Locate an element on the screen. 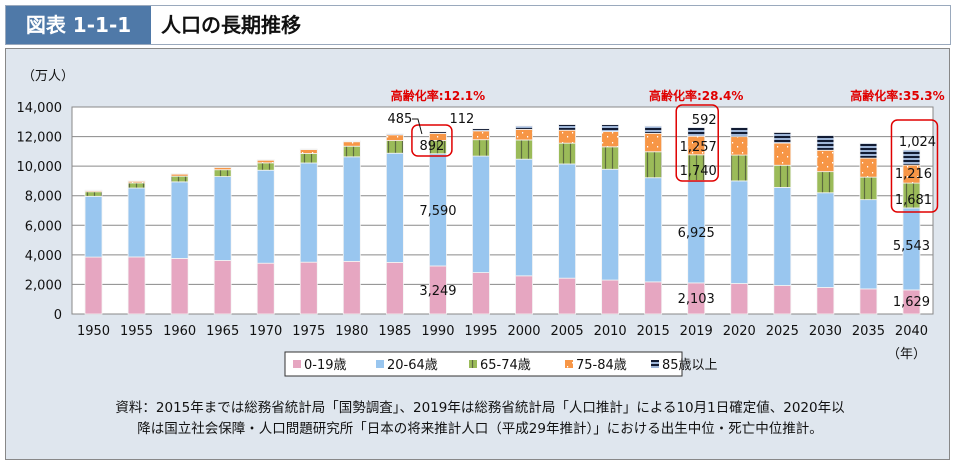 The width and height of the screenshot is (956, 462). bar-stack-1985 is located at coordinates (394, 224).